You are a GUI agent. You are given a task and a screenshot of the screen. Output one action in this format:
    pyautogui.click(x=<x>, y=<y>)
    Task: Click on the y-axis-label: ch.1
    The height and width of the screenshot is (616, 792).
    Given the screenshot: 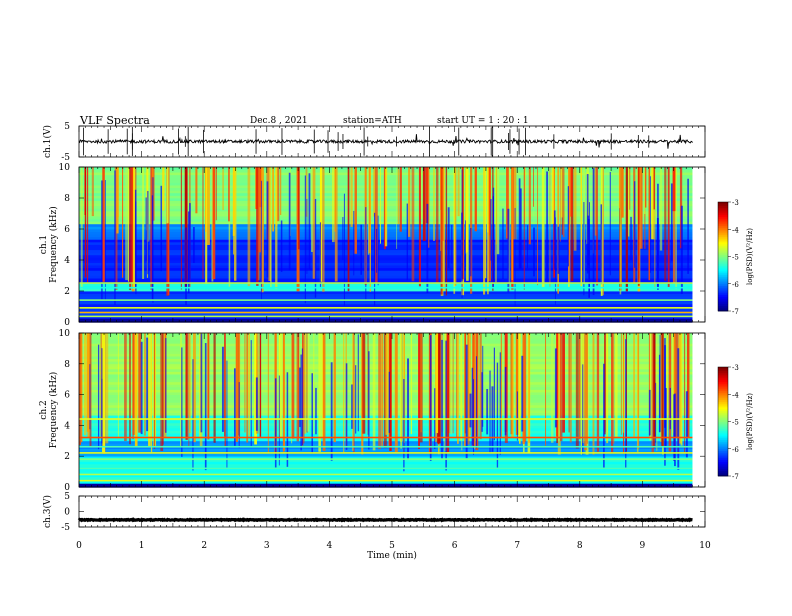 What is the action you would take?
    pyautogui.click(x=44, y=244)
    